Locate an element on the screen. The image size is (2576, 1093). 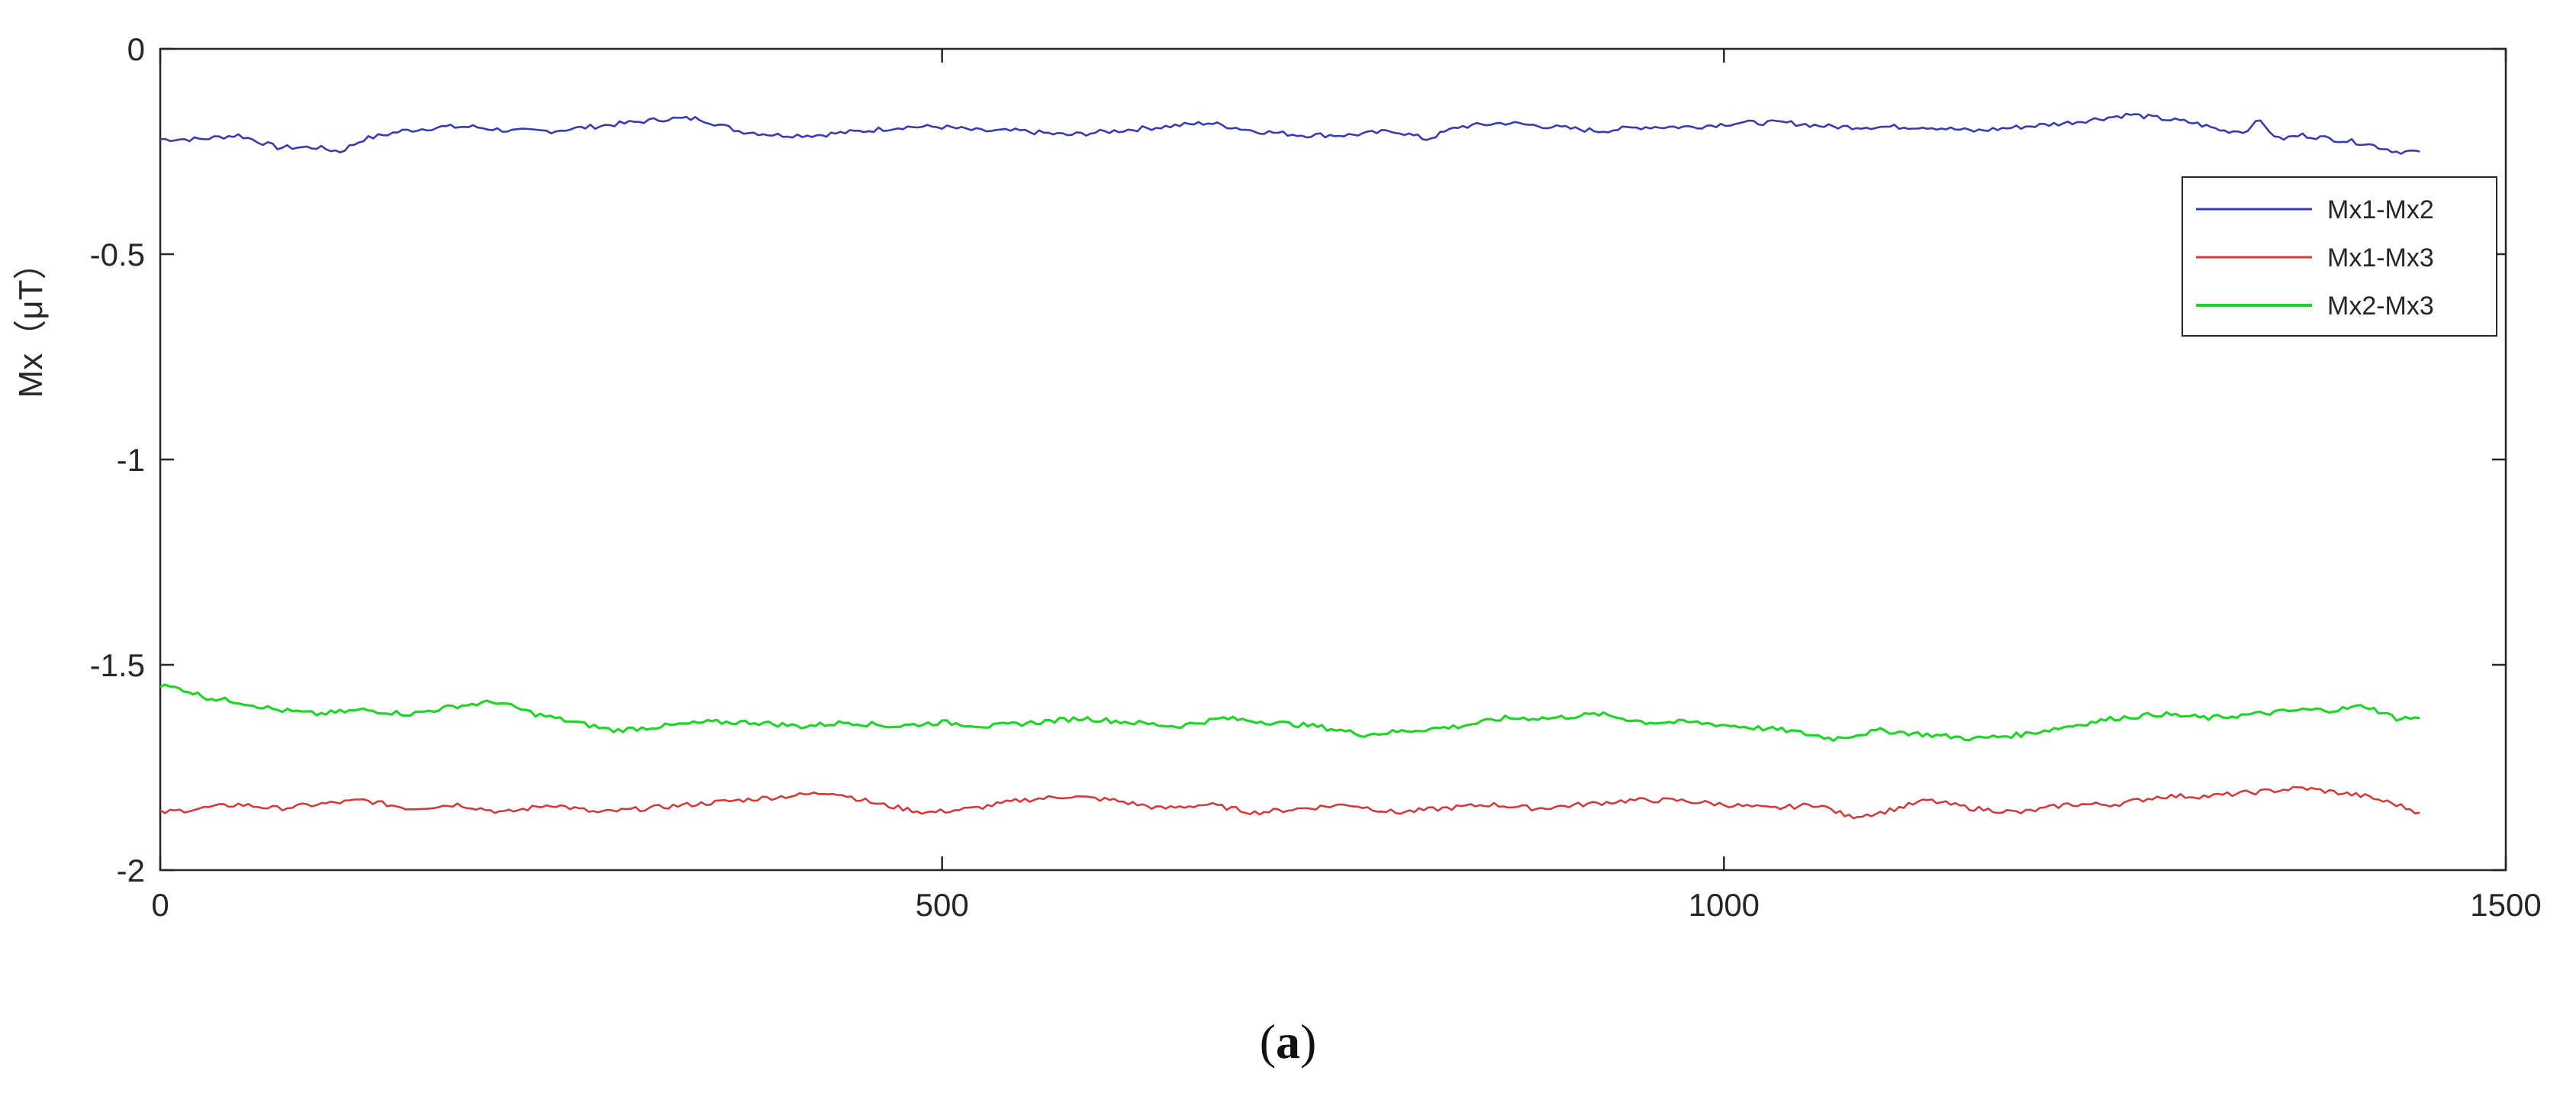
x-tick-label: 1500 is located at coordinates (2505, 905).